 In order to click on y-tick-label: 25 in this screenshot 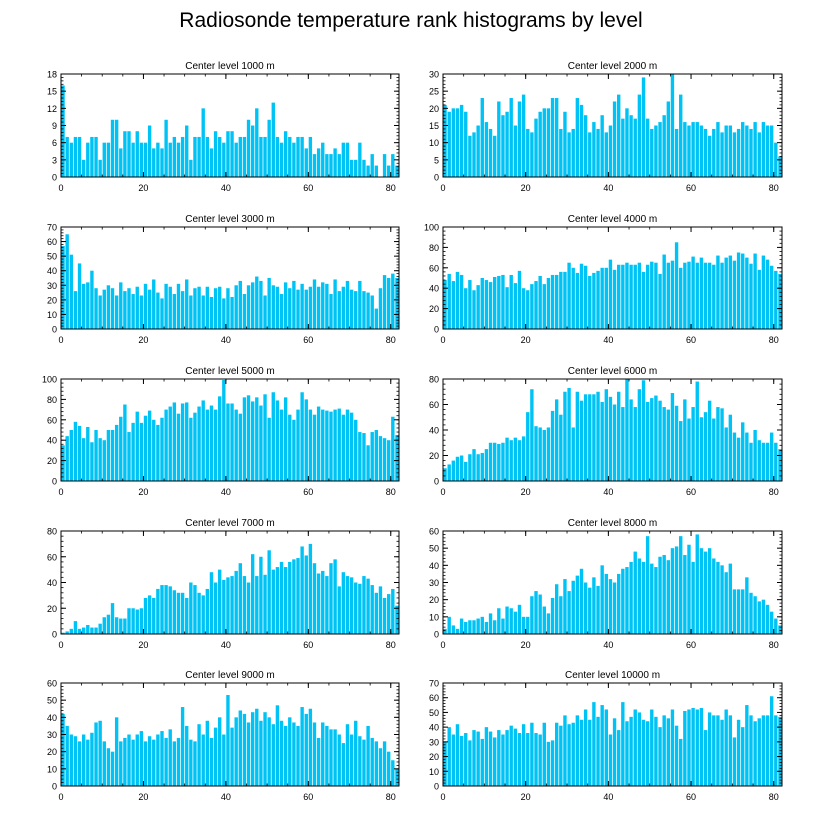, I will do `click(434, 92)`.